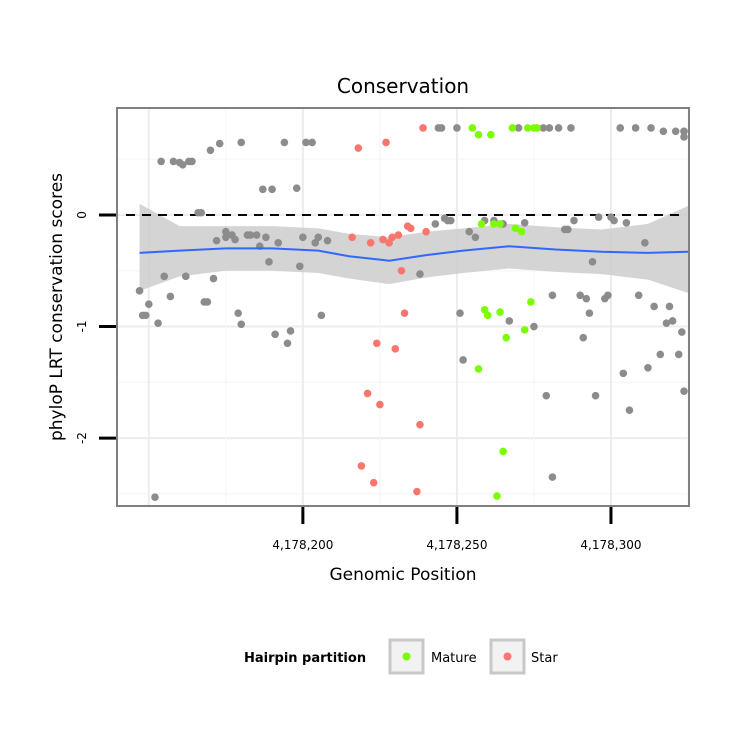 This screenshot has width=750, height=750. What do you see at coordinates (432, 656) in the screenshot?
I see `legend-entry-mature: Mature` at bounding box center [432, 656].